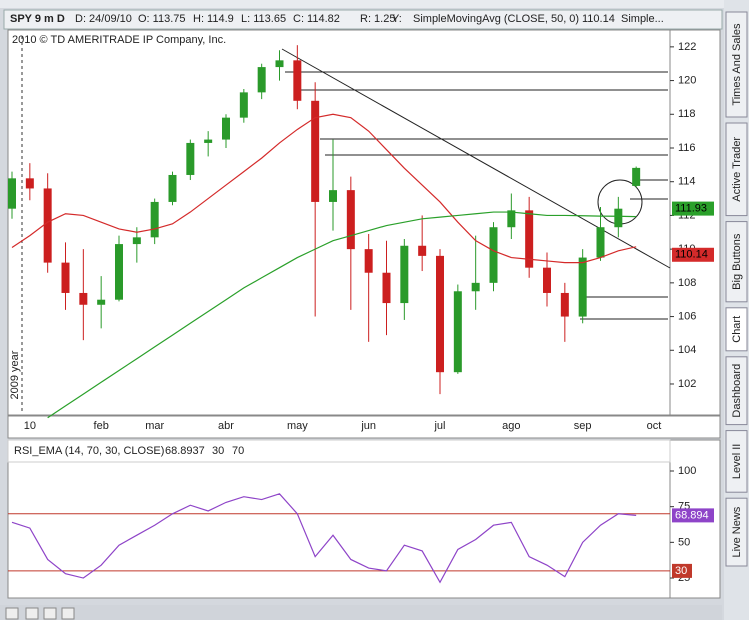  What do you see at coordinates (687, 471) in the screenshot?
I see `y-tick-label: 100` at bounding box center [687, 471].